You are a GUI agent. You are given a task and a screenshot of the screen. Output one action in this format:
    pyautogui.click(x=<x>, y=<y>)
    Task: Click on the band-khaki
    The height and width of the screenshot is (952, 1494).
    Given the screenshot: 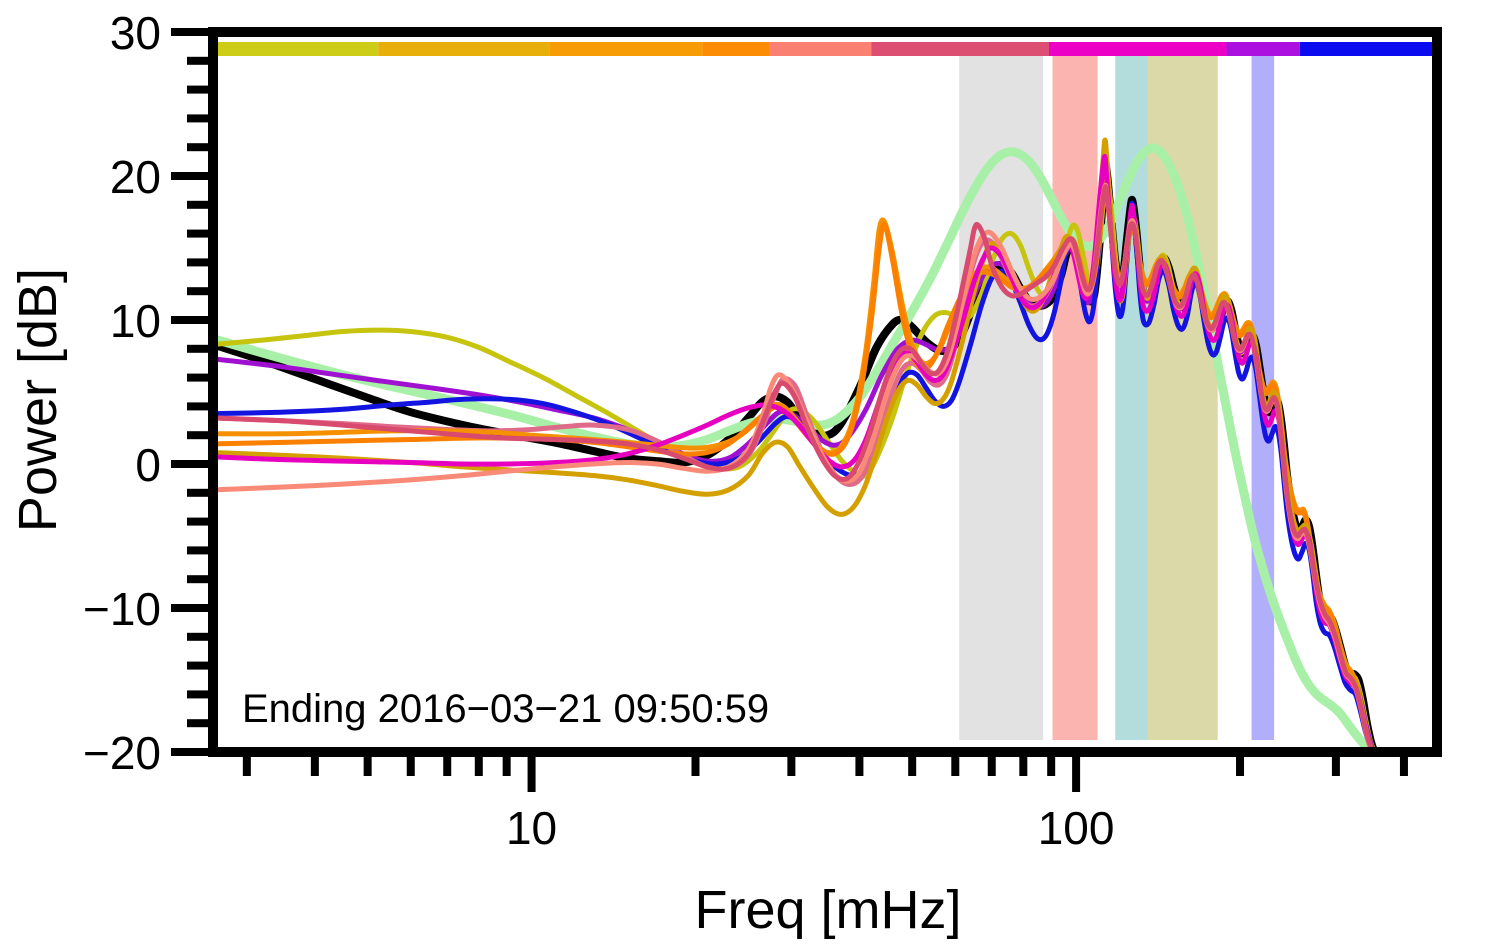 What is the action you would take?
    pyautogui.click(x=1182, y=398)
    